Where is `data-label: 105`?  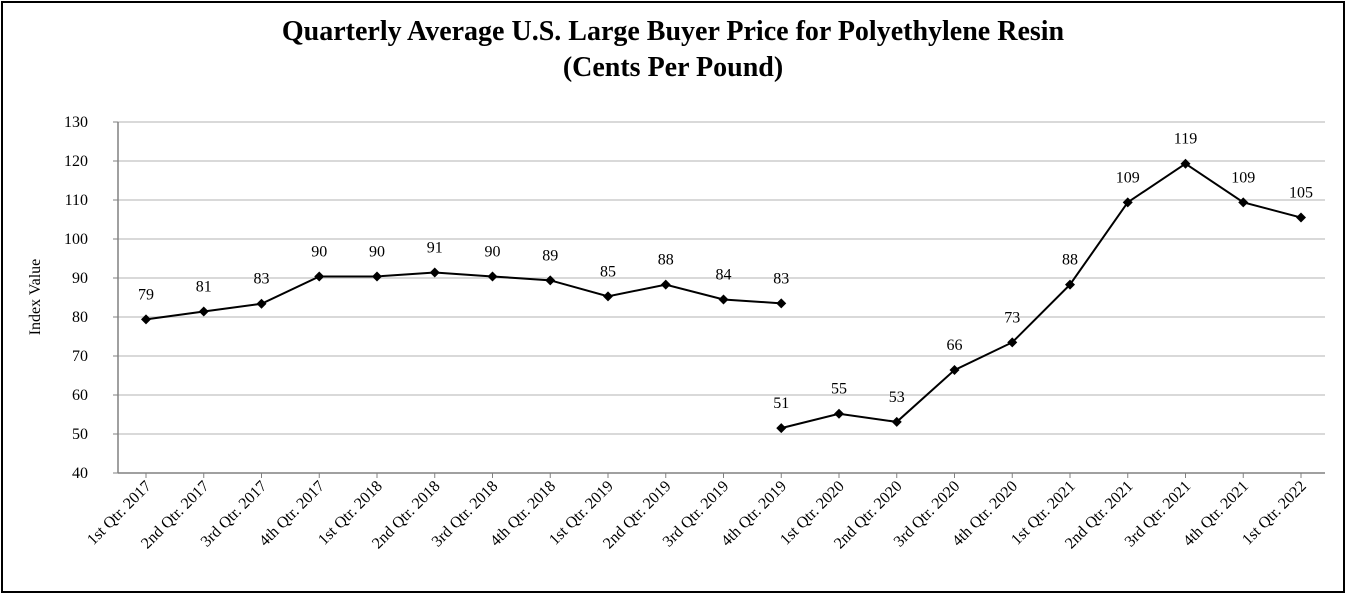
data-label: 105 is located at coordinates (1301, 193).